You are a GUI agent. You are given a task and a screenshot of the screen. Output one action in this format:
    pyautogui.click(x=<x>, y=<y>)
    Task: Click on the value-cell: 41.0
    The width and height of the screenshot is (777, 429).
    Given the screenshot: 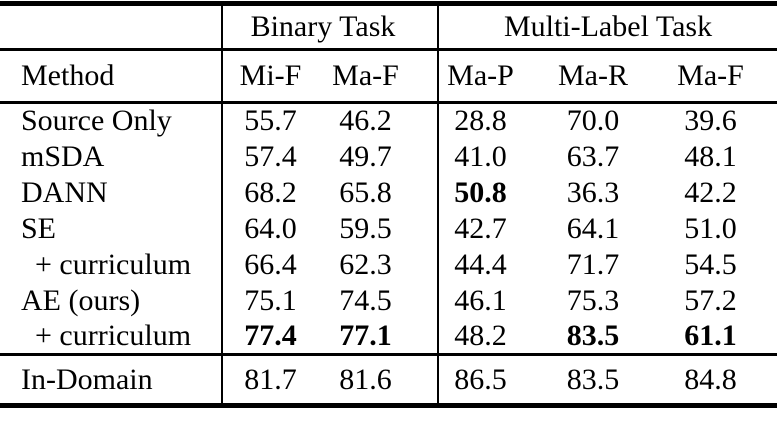 What is the action you would take?
    pyautogui.click(x=479, y=156)
    